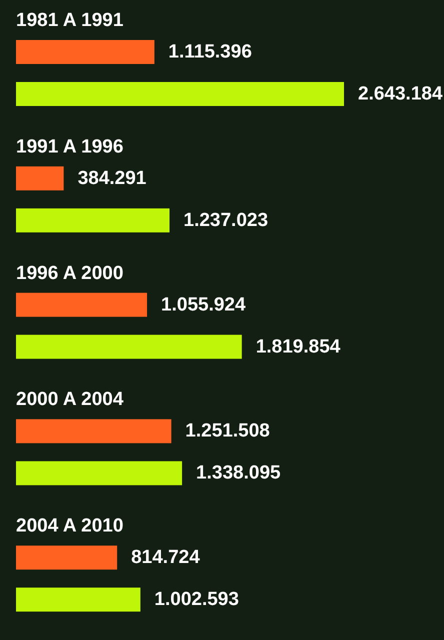  I want to click on y-tick-label: 1991 A 1996, so click(70, 147).